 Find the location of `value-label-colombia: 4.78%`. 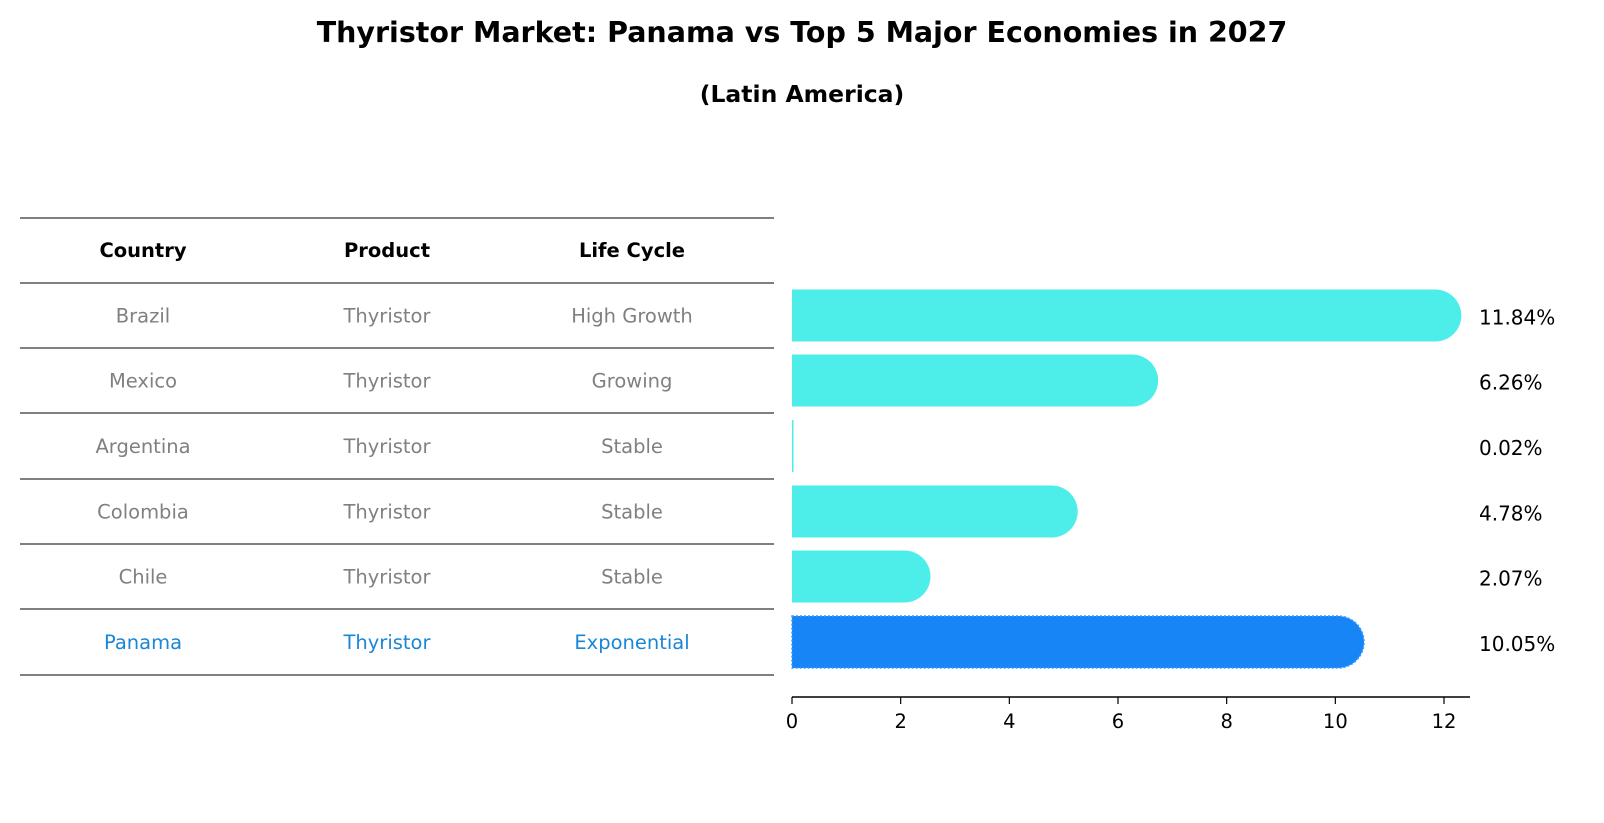

value-label-colombia: 4.78% is located at coordinates (1511, 514).